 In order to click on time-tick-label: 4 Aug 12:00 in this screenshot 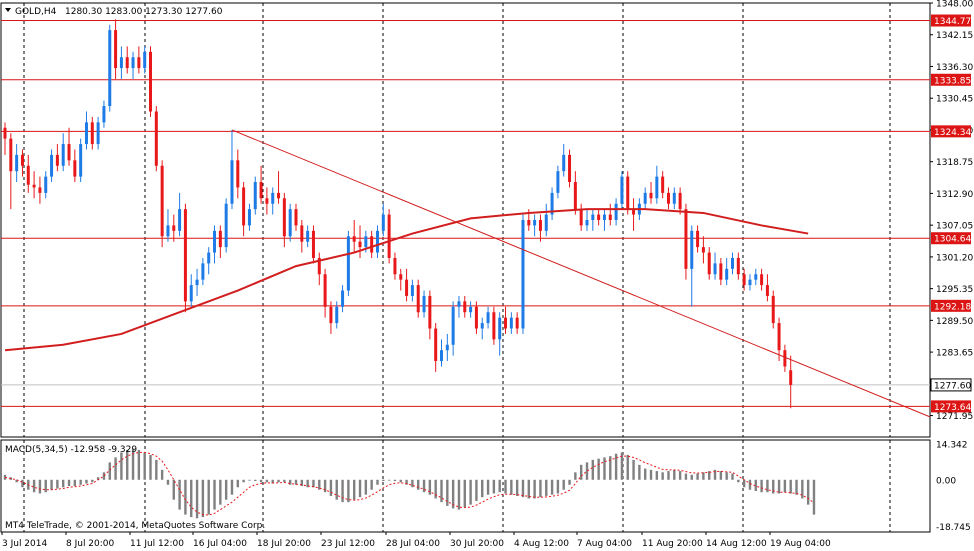, I will do `click(541, 544)`.